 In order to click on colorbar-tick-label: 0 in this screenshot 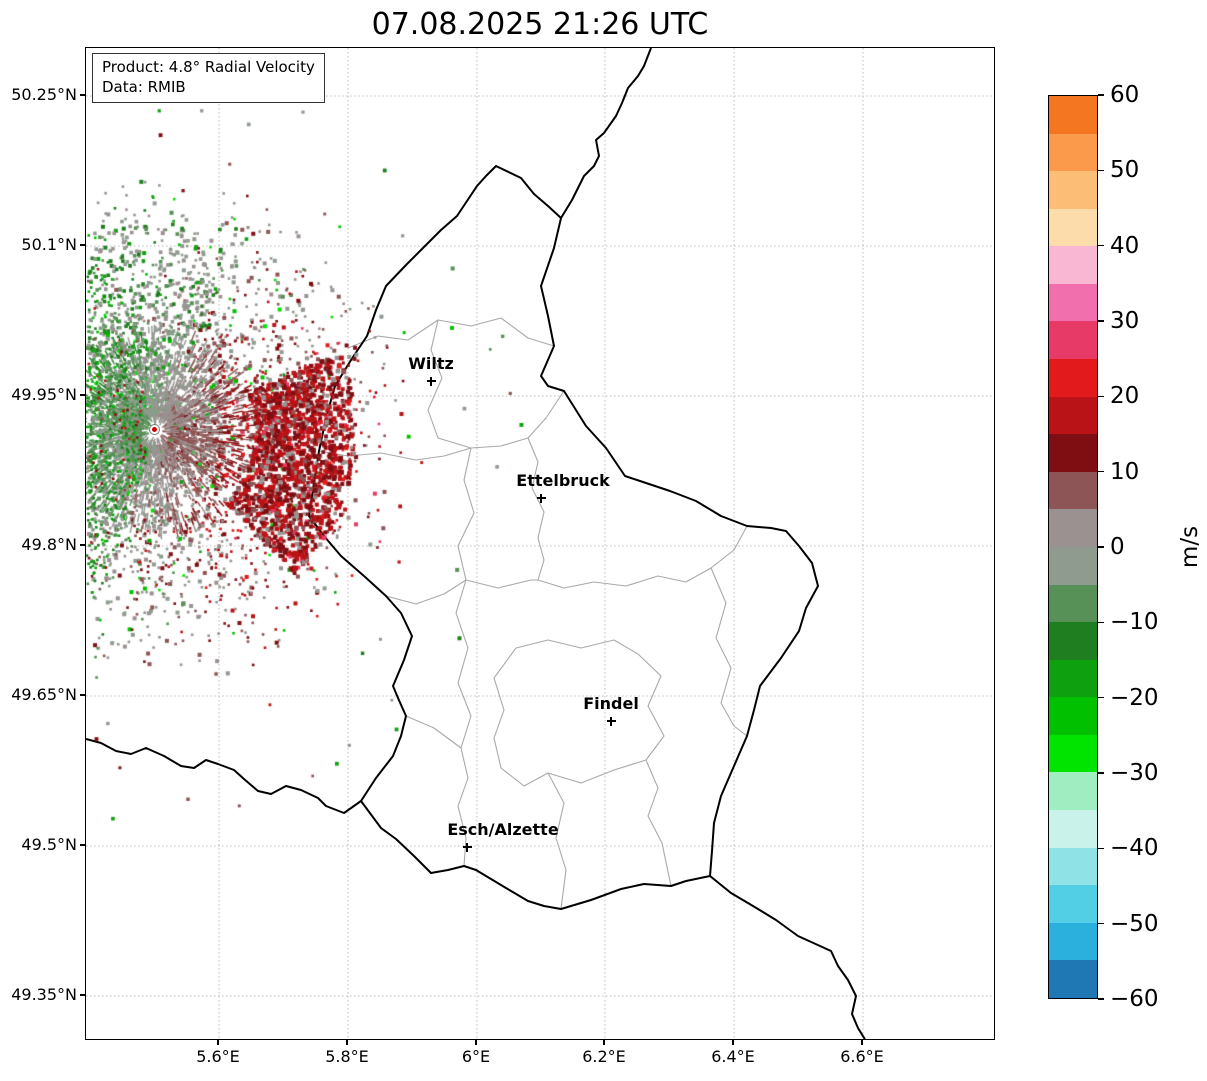, I will do `click(1117, 547)`.